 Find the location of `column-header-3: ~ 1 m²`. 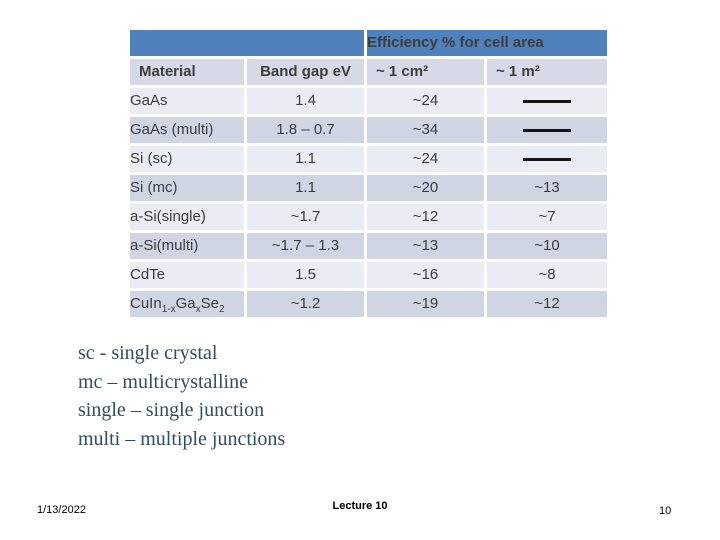

column-header-3: ~ 1 m² is located at coordinates (547, 72).